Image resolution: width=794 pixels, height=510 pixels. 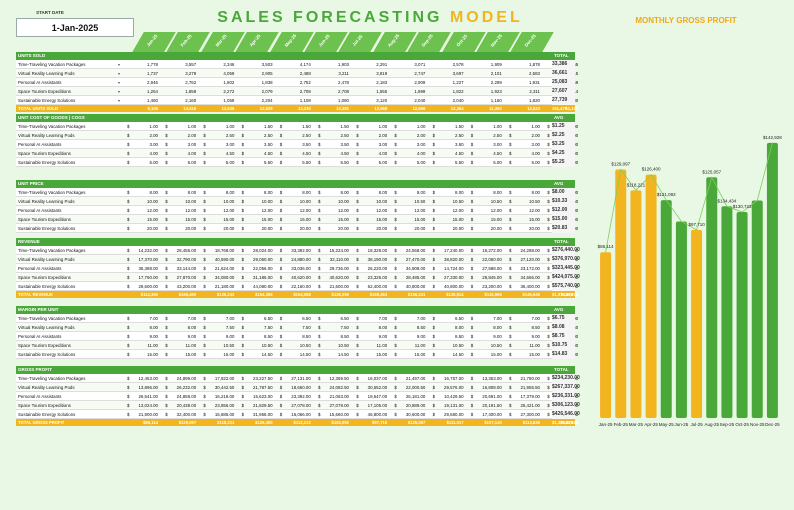 What do you see at coordinates (339, 250) in the screenshot?
I see `table-cell: 15,224.00` at bounding box center [339, 250].